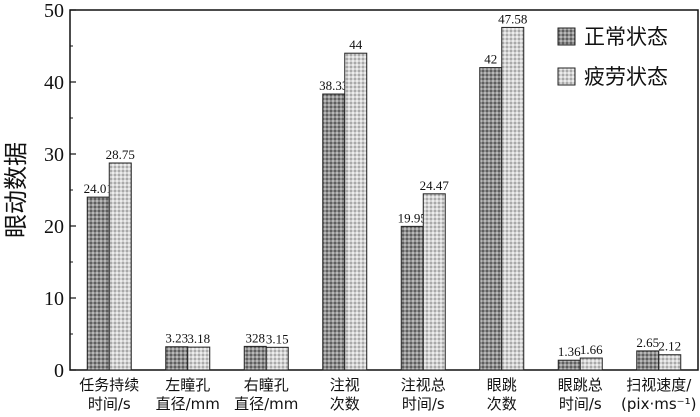 Image resolution: width=700 pixels, height=417 pixels. I want to click on y-axis-label: 眼动数据, so click(16, 190).